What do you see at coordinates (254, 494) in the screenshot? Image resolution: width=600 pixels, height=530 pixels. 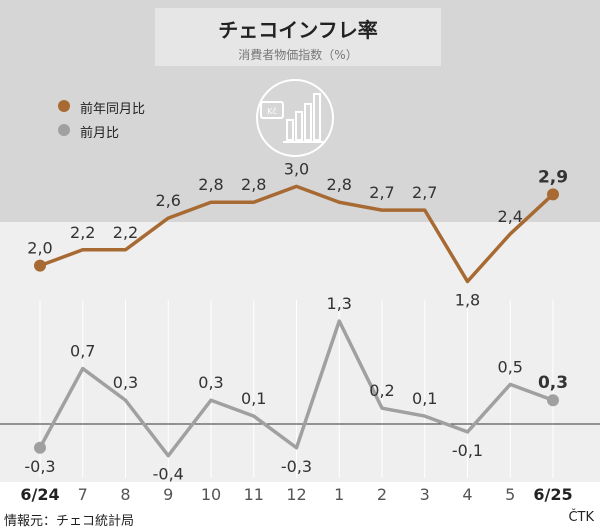 I see `x-tick-label: 11` at bounding box center [254, 494].